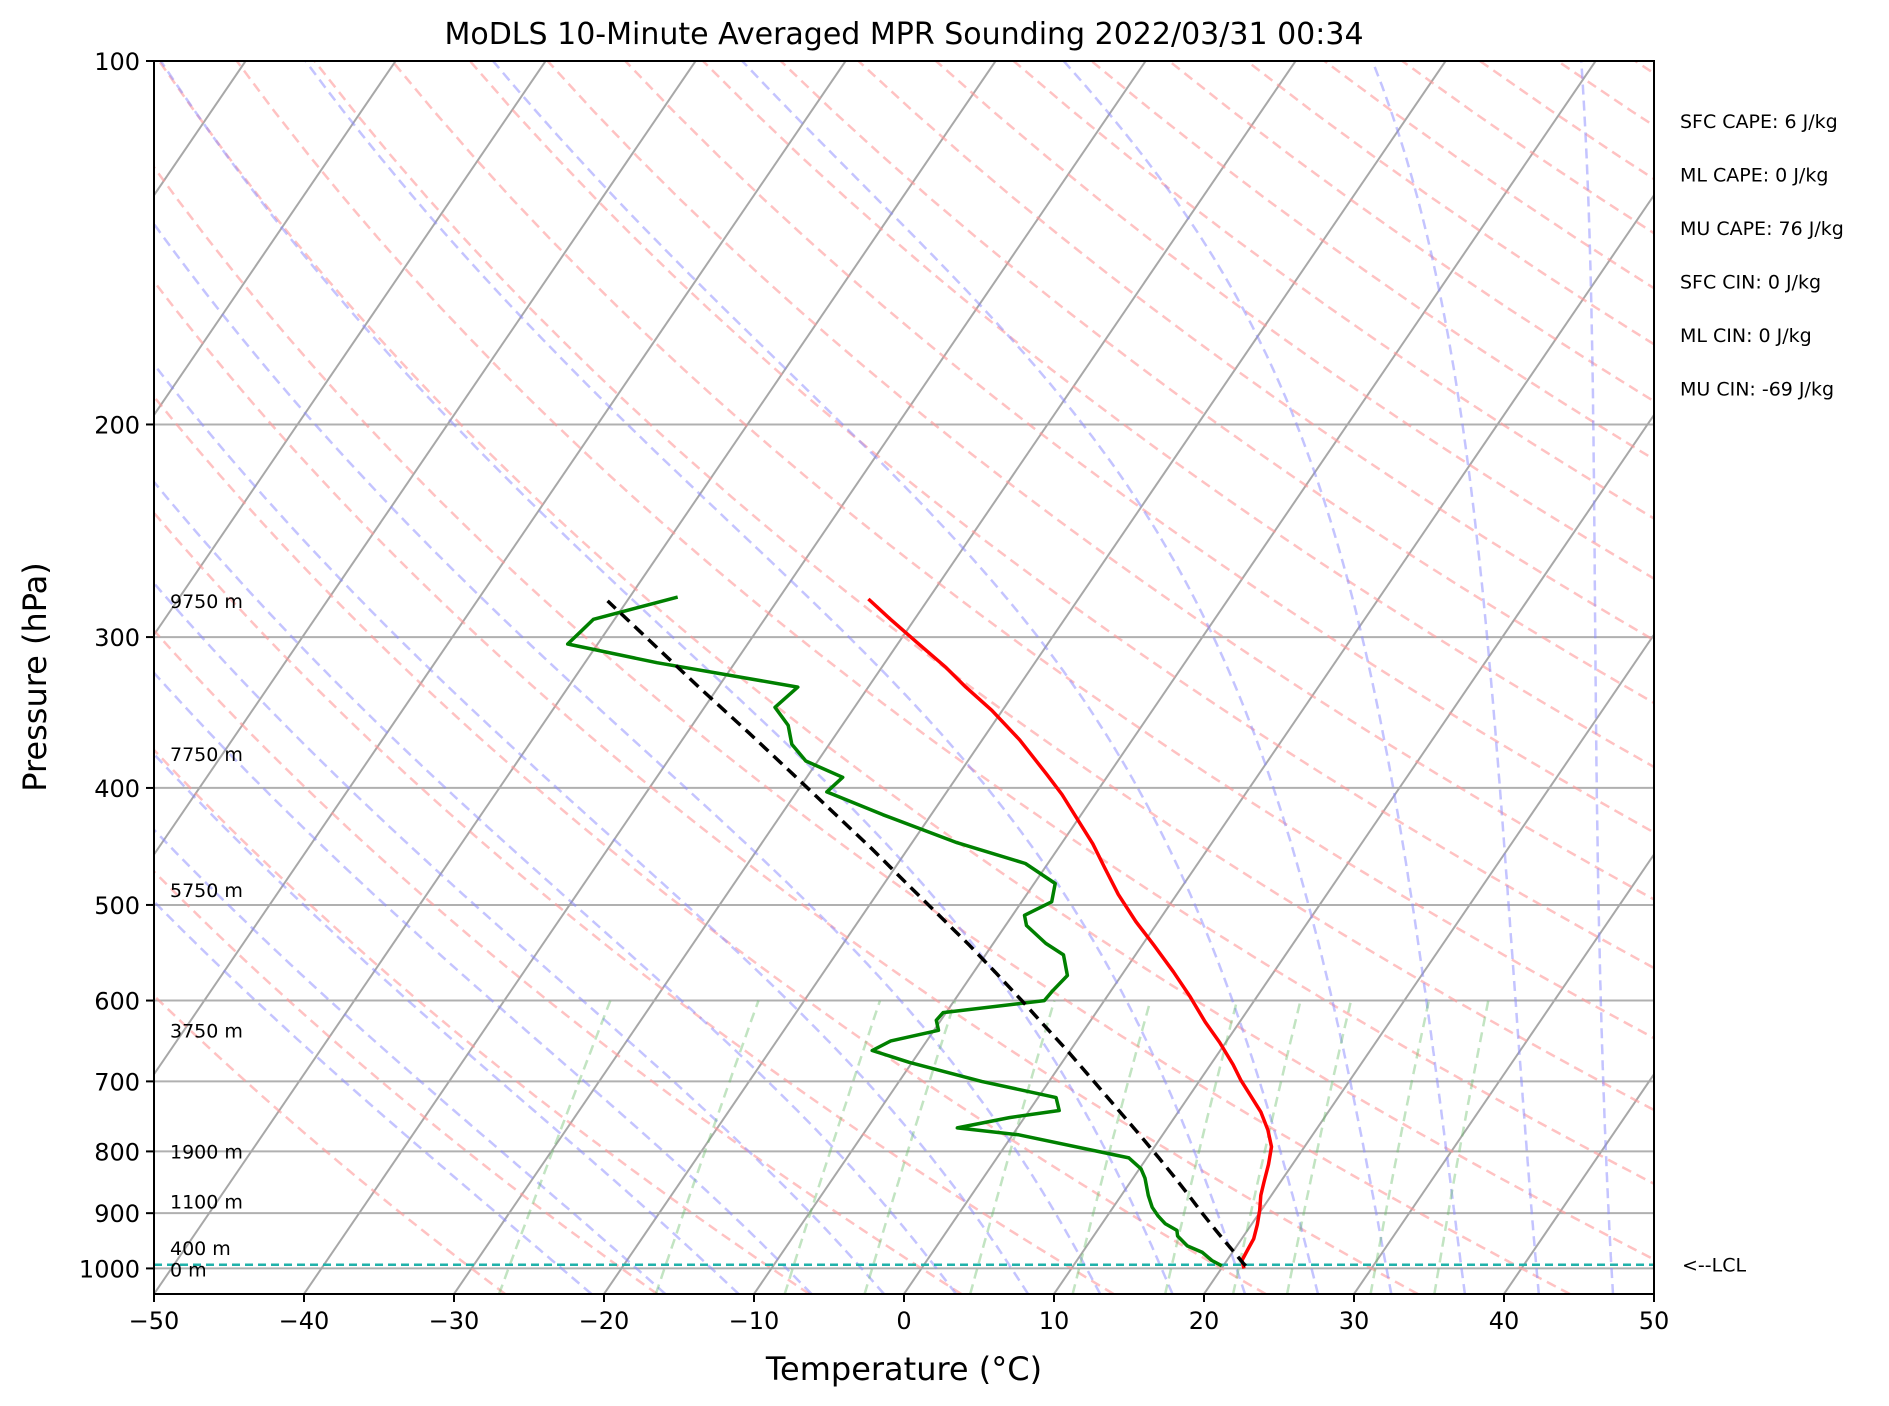 The width and height of the screenshot is (1889, 1406). What do you see at coordinates (206, 755) in the screenshot?
I see `height-label: 7750 m` at bounding box center [206, 755].